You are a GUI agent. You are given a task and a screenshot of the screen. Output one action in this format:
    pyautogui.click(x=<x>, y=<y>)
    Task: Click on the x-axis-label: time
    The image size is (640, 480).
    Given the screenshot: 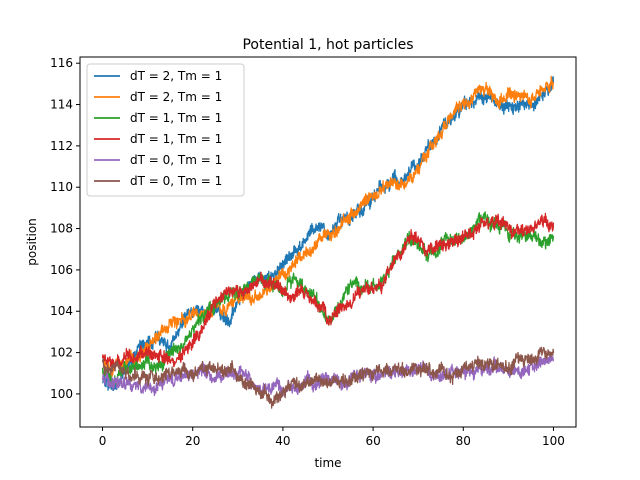 What is the action you would take?
    pyautogui.click(x=327, y=463)
    